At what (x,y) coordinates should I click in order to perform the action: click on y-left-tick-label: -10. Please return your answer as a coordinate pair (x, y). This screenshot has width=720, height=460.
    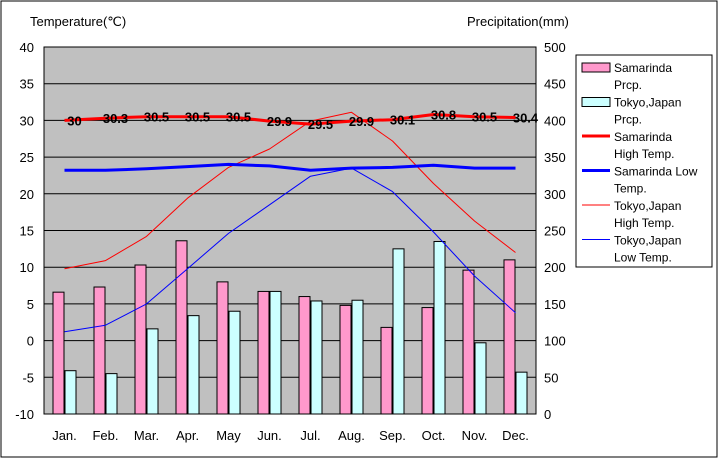
    Looking at the image, I should click on (24, 414).